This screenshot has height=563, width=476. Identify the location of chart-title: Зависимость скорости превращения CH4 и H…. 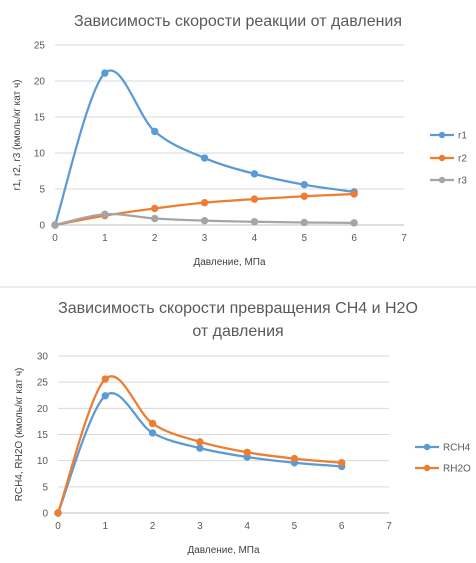
(238, 308).